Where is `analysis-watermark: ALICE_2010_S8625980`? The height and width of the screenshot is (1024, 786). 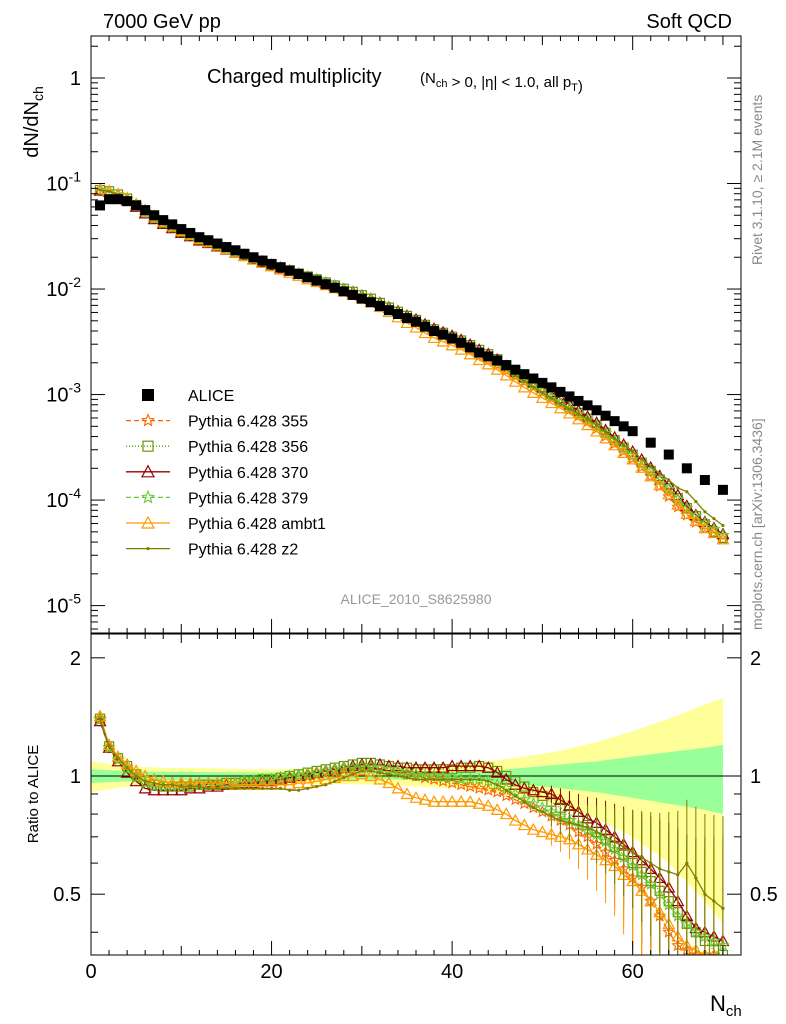
analysis-watermark: ALICE_2010_S8625980 is located at coordinates (415, 599).